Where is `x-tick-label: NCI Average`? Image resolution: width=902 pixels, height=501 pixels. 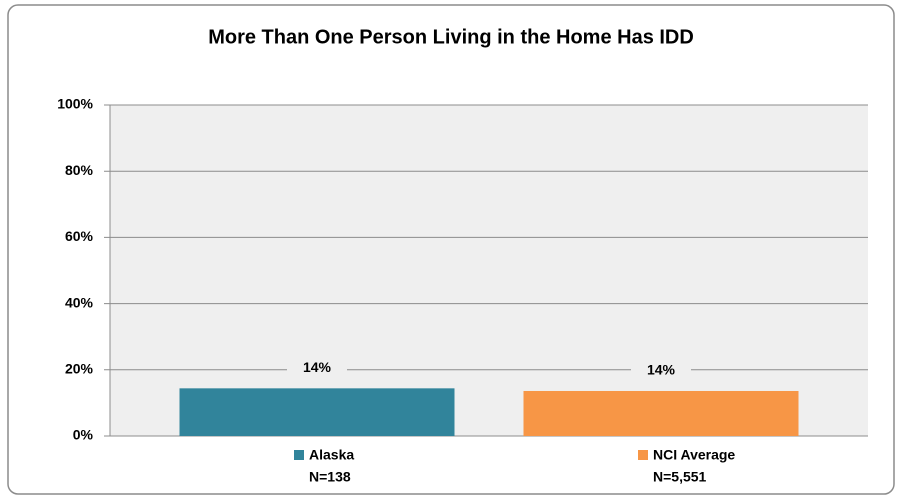 x-tick-label: NCI Average is located at coordinates (694, 455).